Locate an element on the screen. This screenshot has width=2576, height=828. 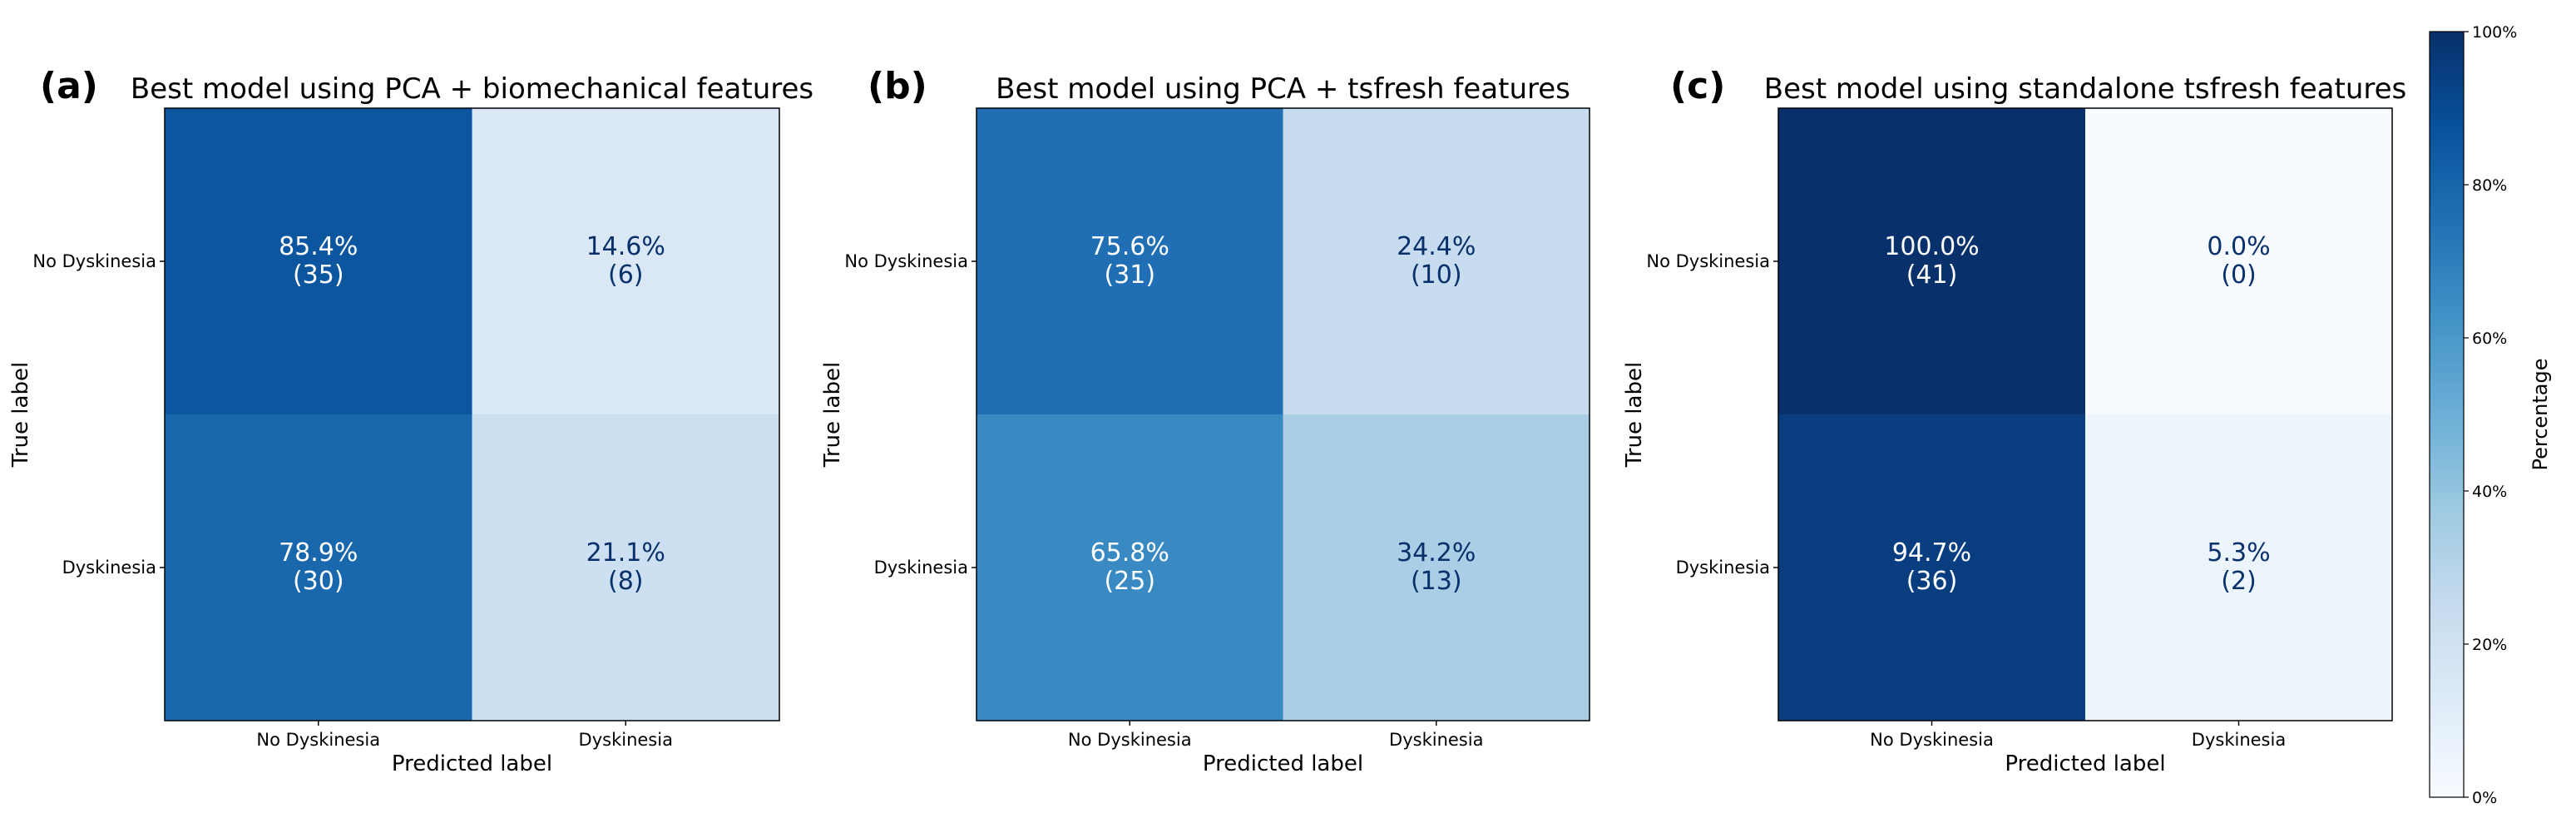
panel-letter: (b) is located at coordinates (898, 86).